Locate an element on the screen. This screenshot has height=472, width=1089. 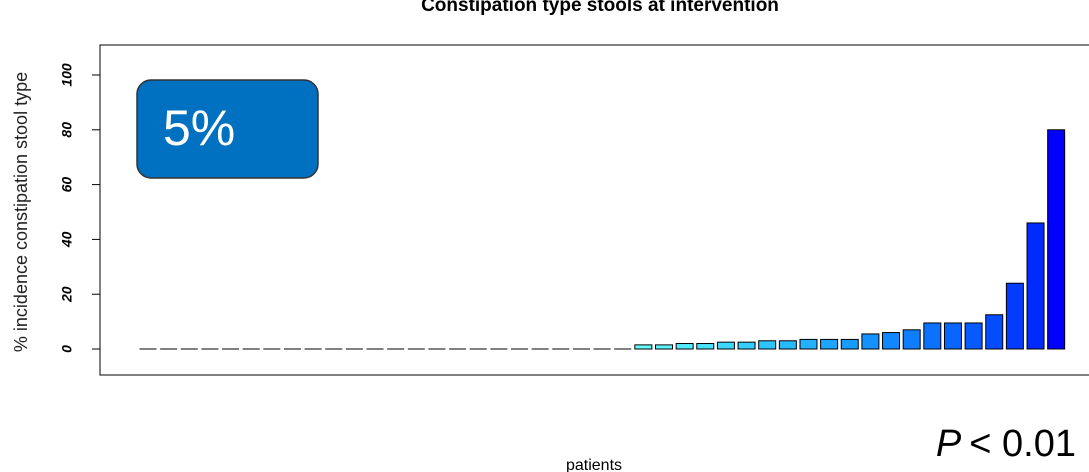
annotation-box is located at coordinates (227, 129).